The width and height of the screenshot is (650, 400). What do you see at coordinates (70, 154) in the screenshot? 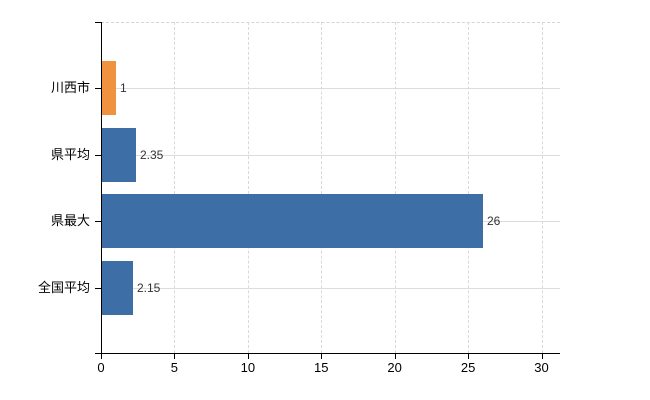
I see `category-label: 県平均` at bounding box center [70, 154].